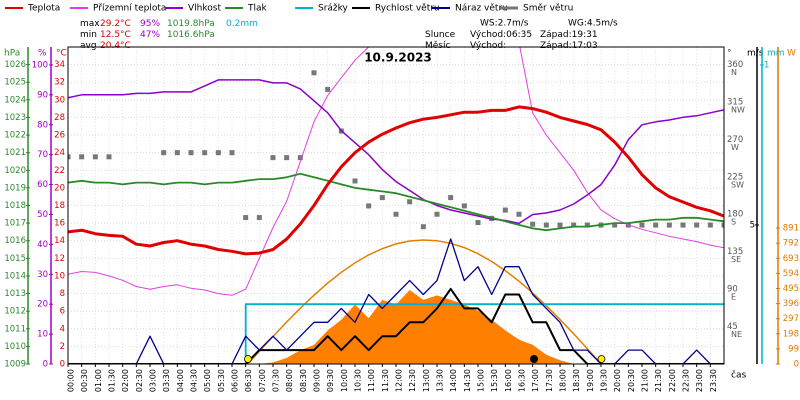 The width and height of the screenshot is (800, 400). What do you see at coordinates (576, 380) in the screenshot?
I see `x-tick-label: 18:30` at bounding box center [576, 380].